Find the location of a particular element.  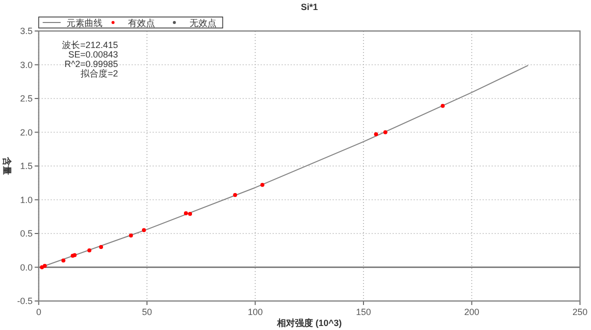

annotation: 波长=212.415 is located at coordinates (90, 45).